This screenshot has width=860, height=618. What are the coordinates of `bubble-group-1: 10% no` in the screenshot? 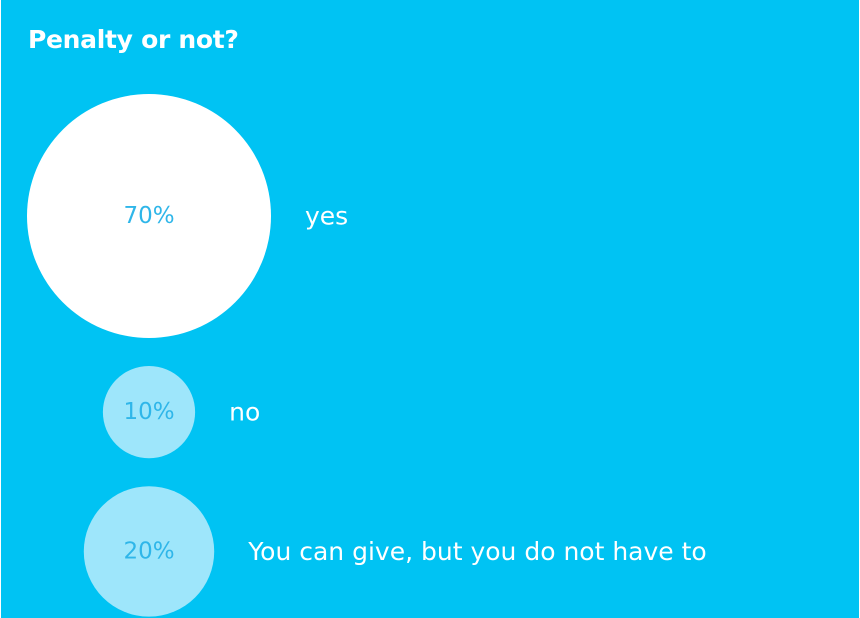 It's located at (181, 412).